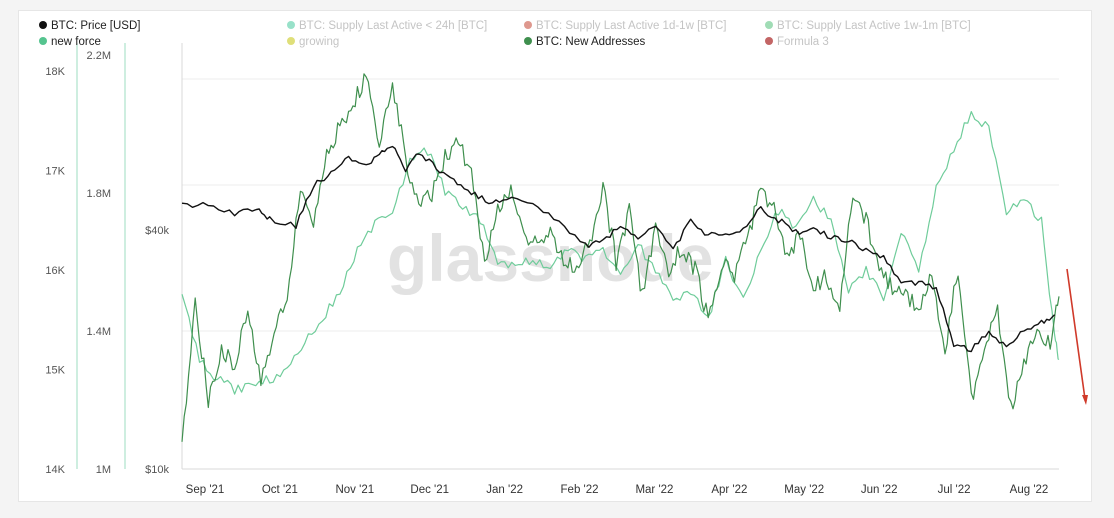 This screenshot has width=1114, height=518. Describe the element at coordinates (874, 26) in the screenshot. I see `legend-label: BTC: Supply Last Active 1w-1m [BTC]` at that location.